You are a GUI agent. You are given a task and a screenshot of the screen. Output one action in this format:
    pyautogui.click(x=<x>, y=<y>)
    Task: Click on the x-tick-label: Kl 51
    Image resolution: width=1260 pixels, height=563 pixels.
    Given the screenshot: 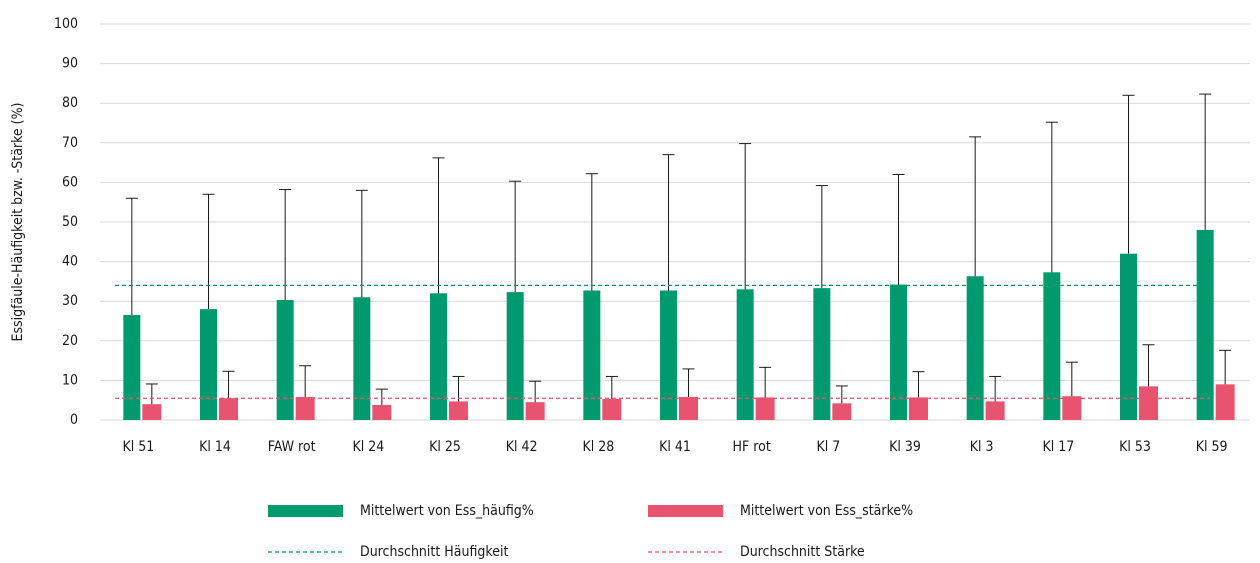 What is the action you would take?
    pyautogui.click(x=138, y=447)
    